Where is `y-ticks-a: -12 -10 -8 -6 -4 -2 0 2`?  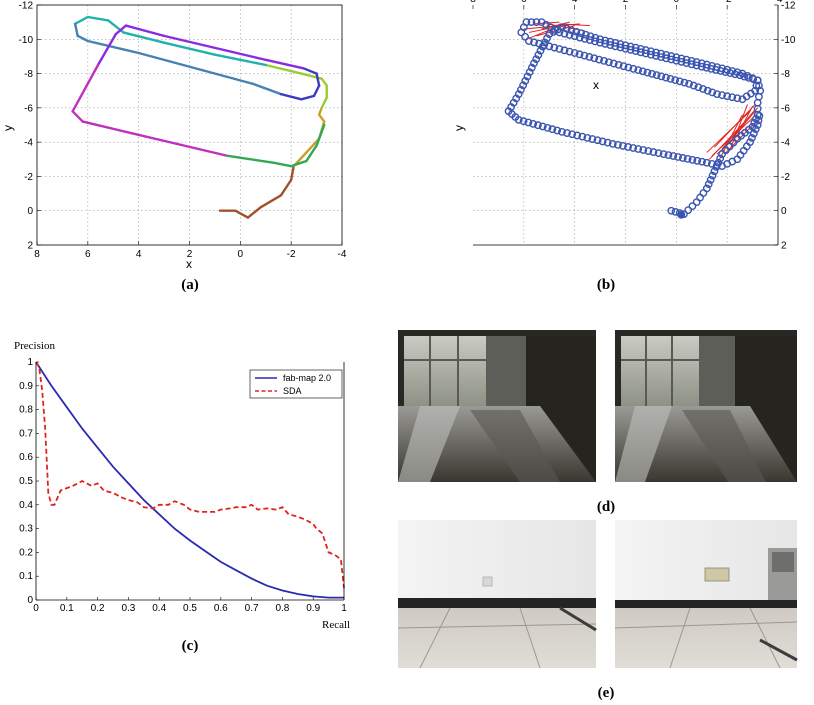
y-ticks-a: -12 -10 -8 -6 -4 -2 0 2 is located at coordinates (30, 126).